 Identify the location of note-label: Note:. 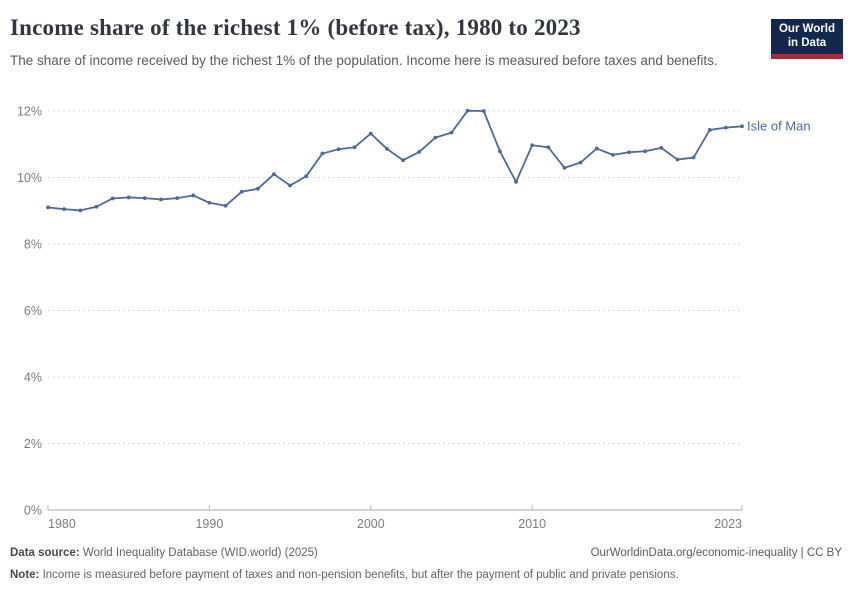
(25, 575).